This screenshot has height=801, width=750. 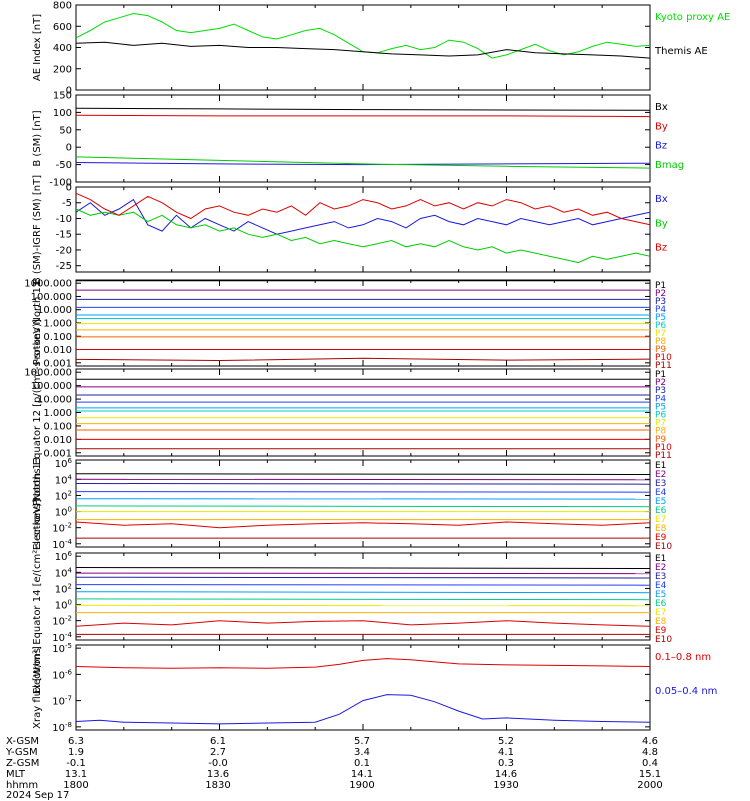 What do you see at coordinates (661, 223) in the screenshot?
I see `panel-3-legend-entry: By` at bounding box center [661, 223].